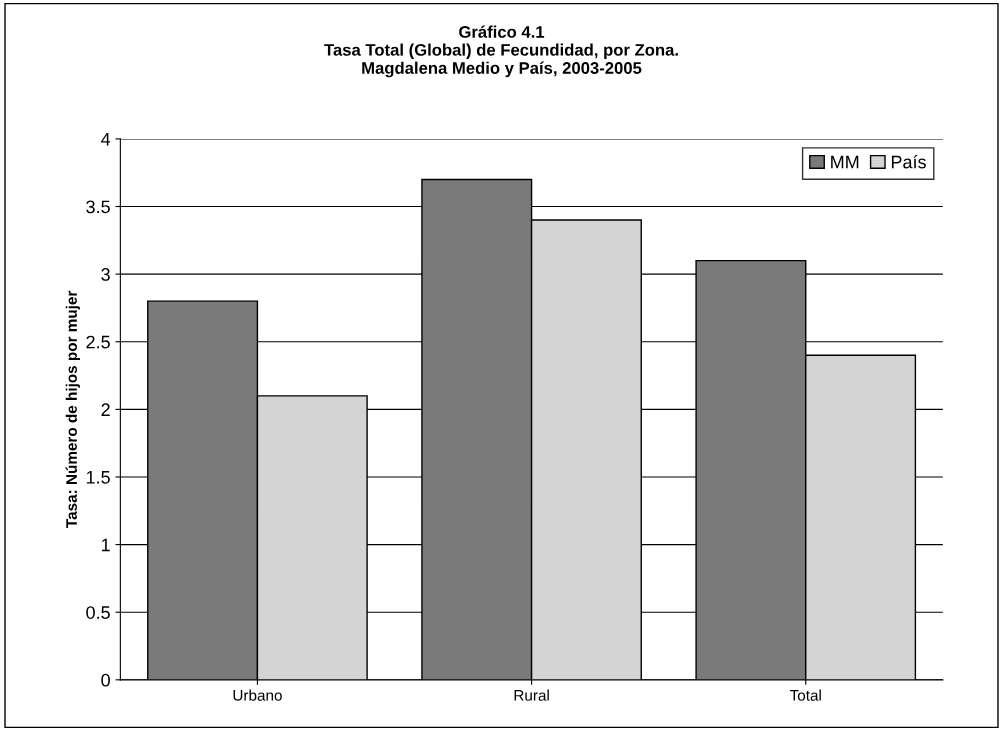 The width and height of the screenshot is (1003, 731). I want to click on y-tick-label: 1, so click(105, 545).